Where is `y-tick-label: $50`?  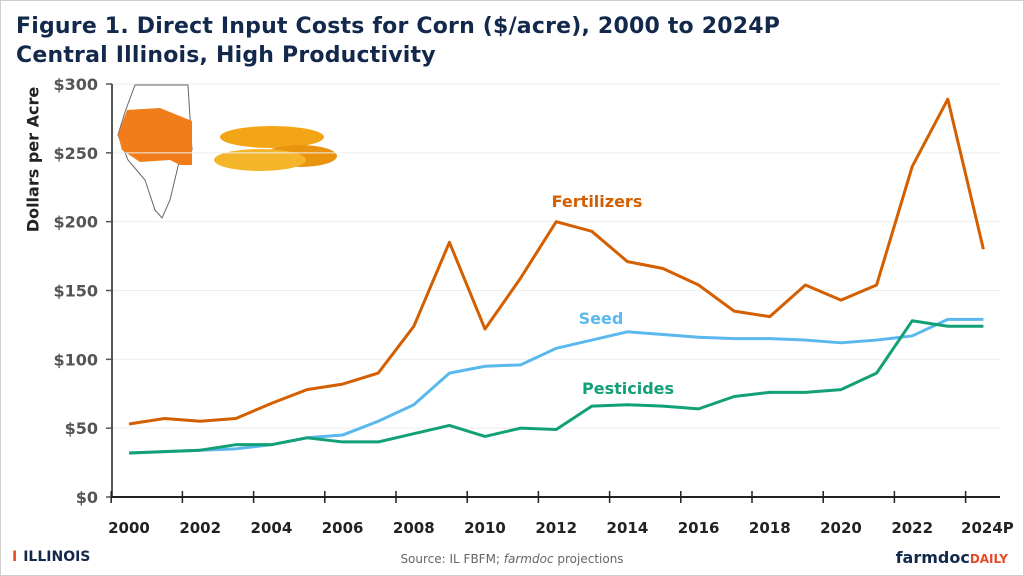 y-tick-label: $50 is located at coordinates (81, 428).